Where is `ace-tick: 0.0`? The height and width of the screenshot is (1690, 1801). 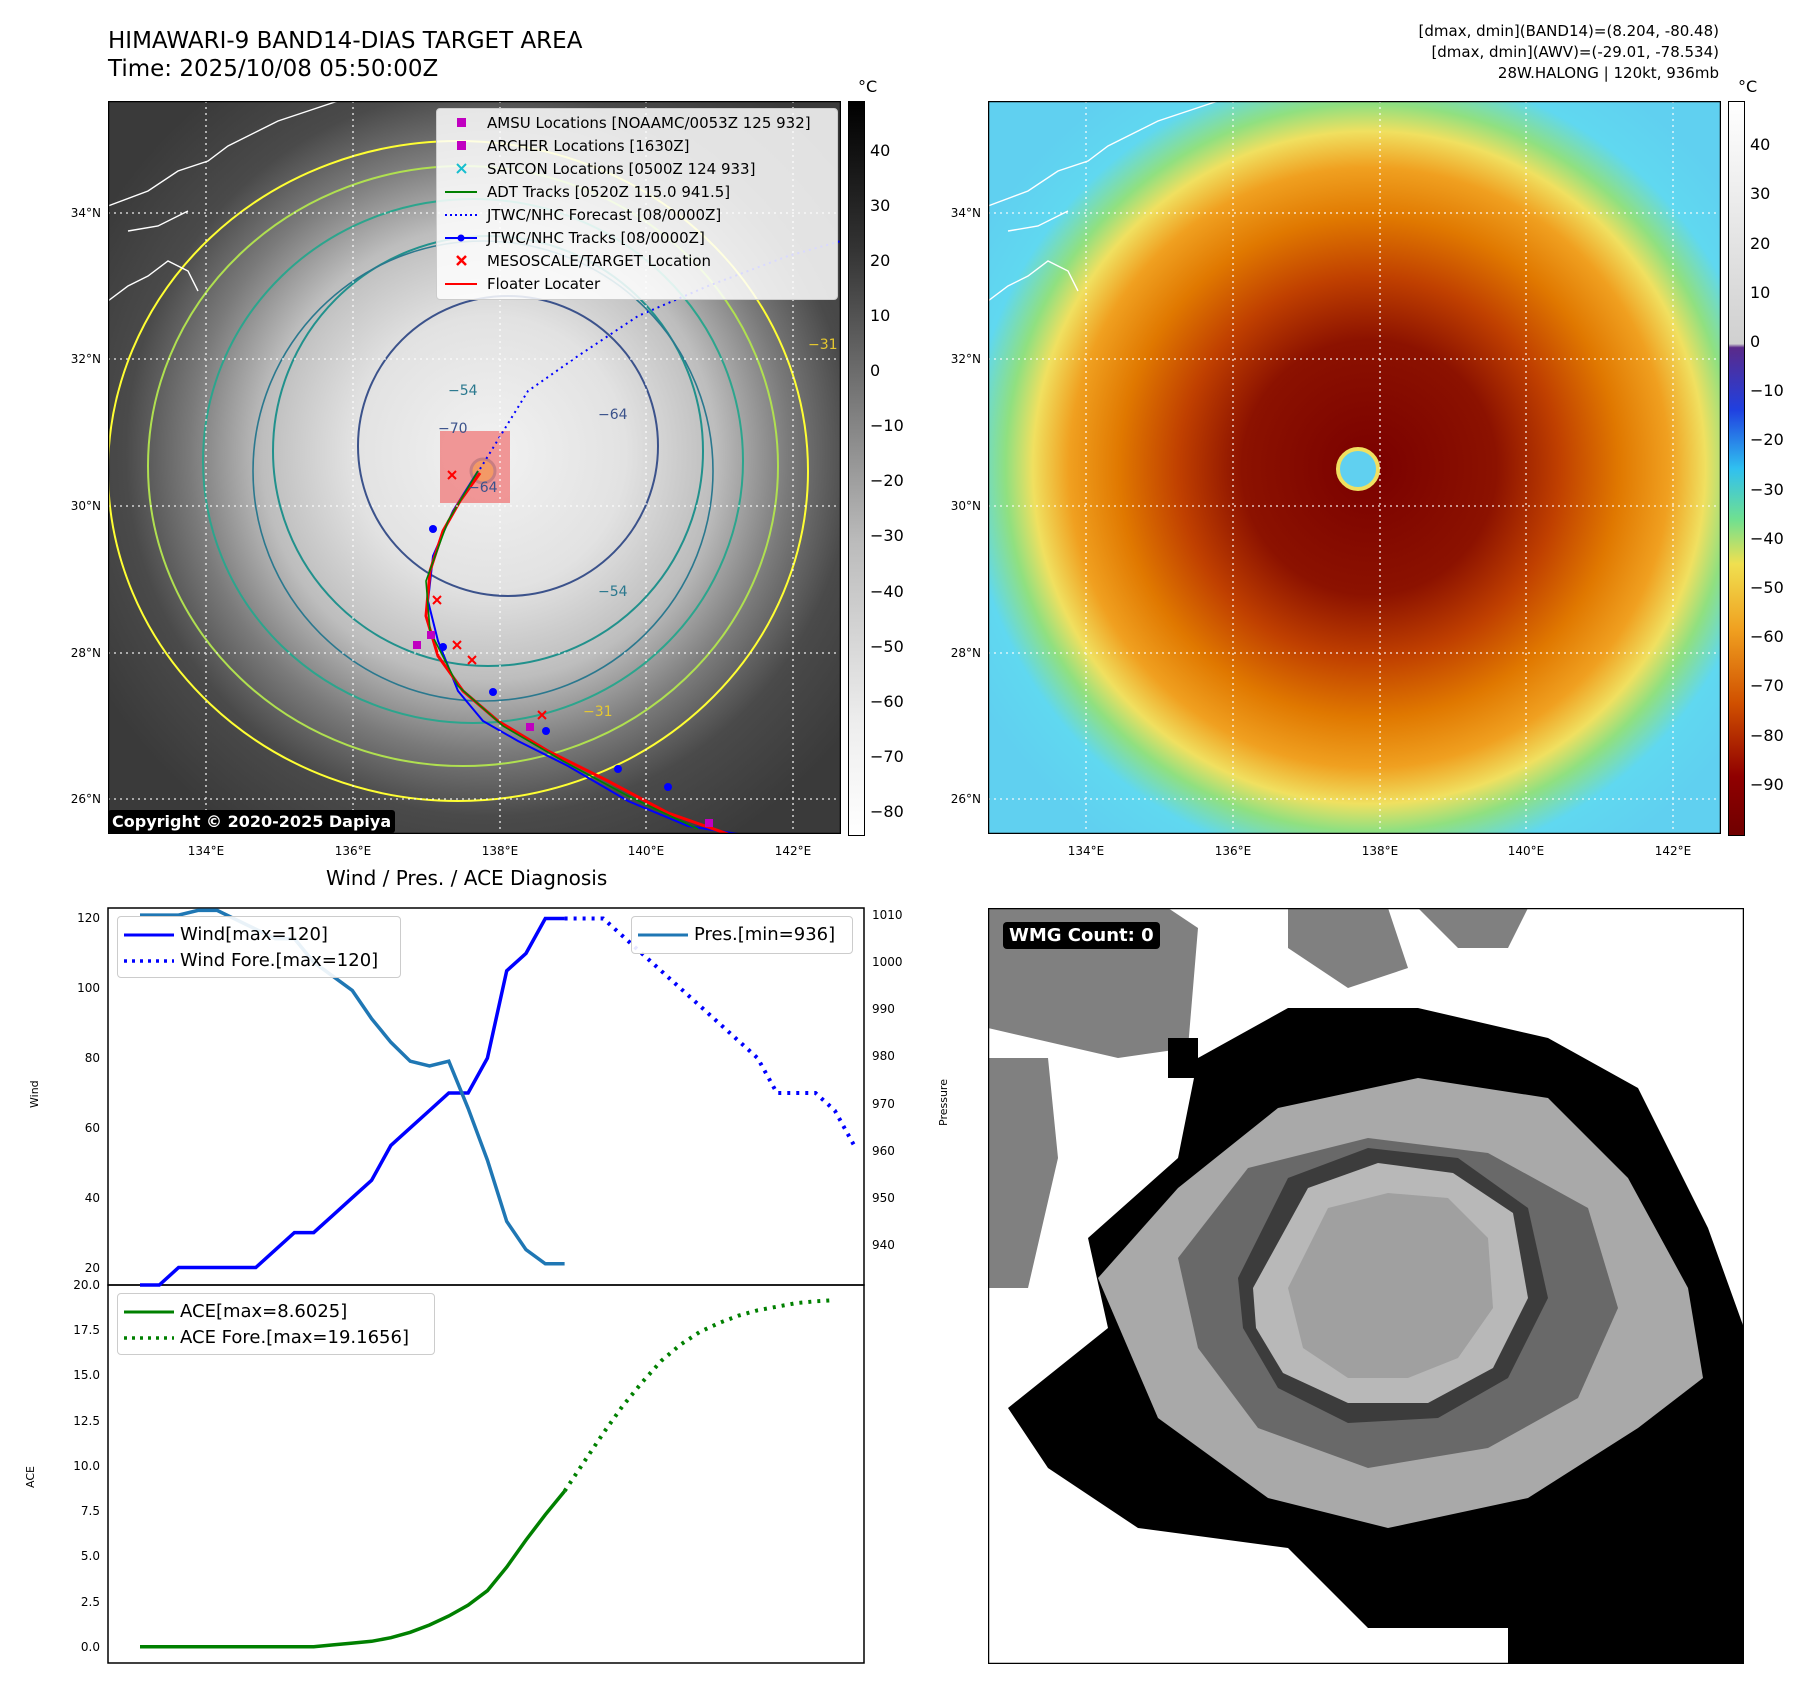 ace-tick: 0.0 is located at coordinates (90, 1646).